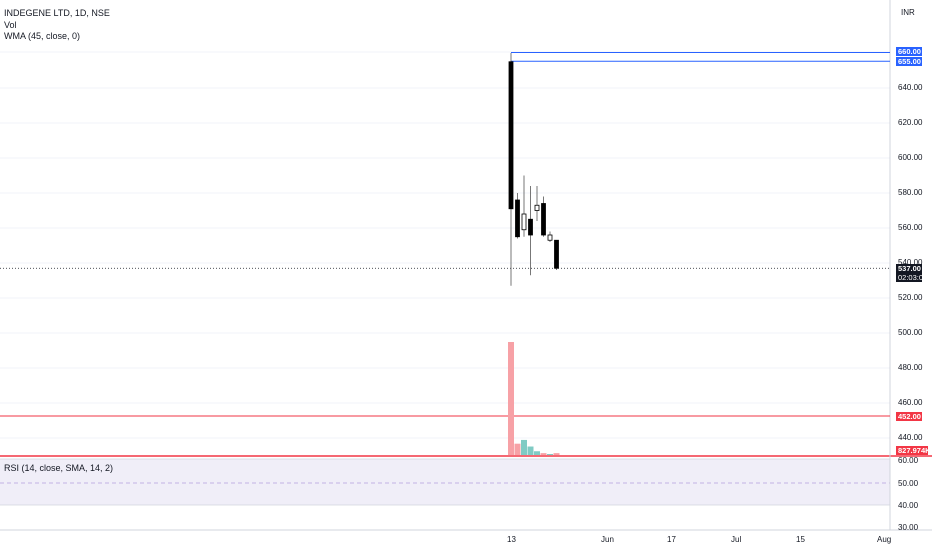 The width and height of the screenshot is (932, 550). I want to click on price-tick: 500.00, so click(910, 332).